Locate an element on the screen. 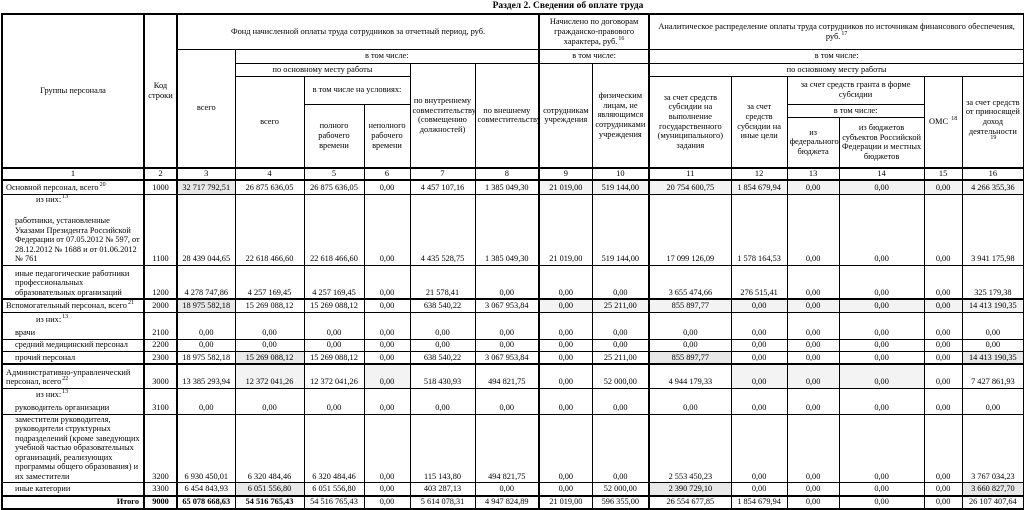 This screenshot has width=1024, height=510. header-grant: за счет средств гранта в форме субсидии is located at coordinates (855, 90).